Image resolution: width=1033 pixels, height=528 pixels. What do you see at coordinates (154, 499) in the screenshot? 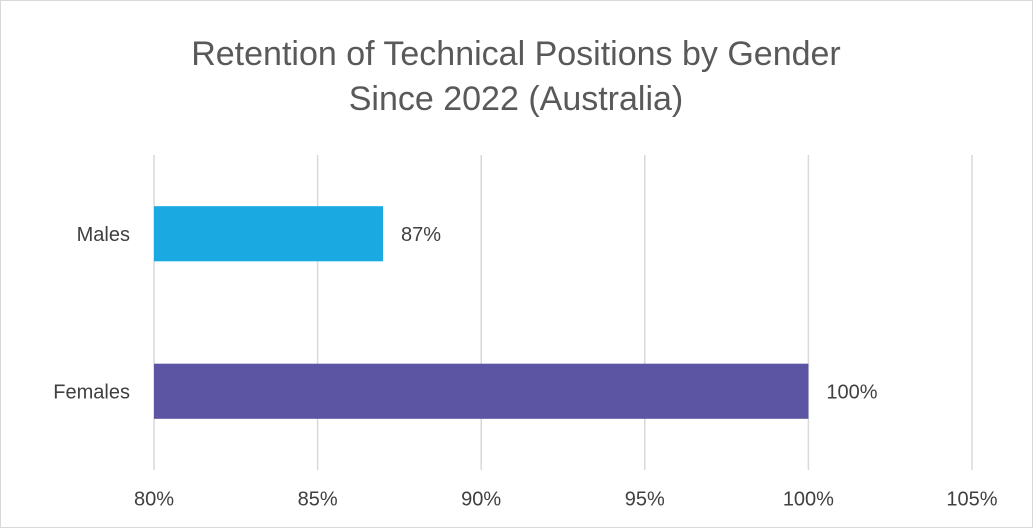
I see `x-tick-label: 80%` at bounding box center [154, 499].